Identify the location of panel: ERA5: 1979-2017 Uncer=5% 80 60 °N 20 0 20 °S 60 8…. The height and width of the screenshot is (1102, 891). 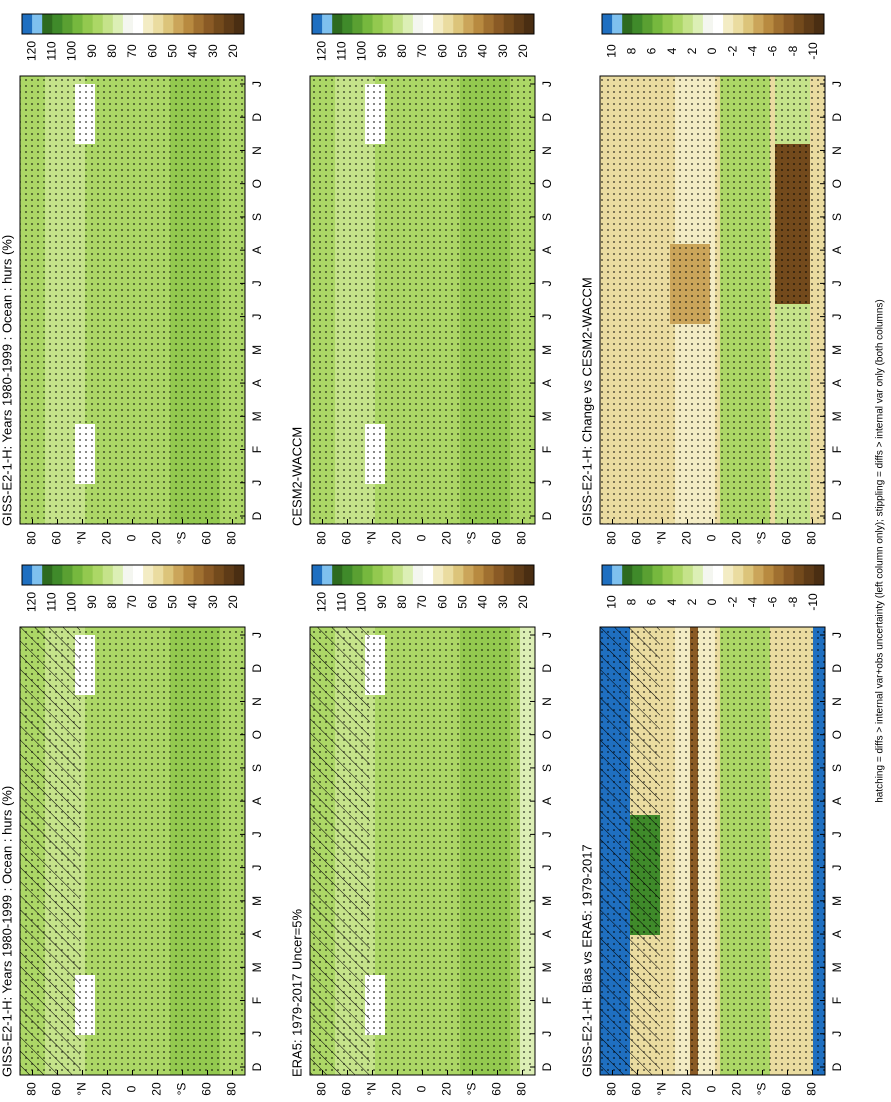
(421, 830).